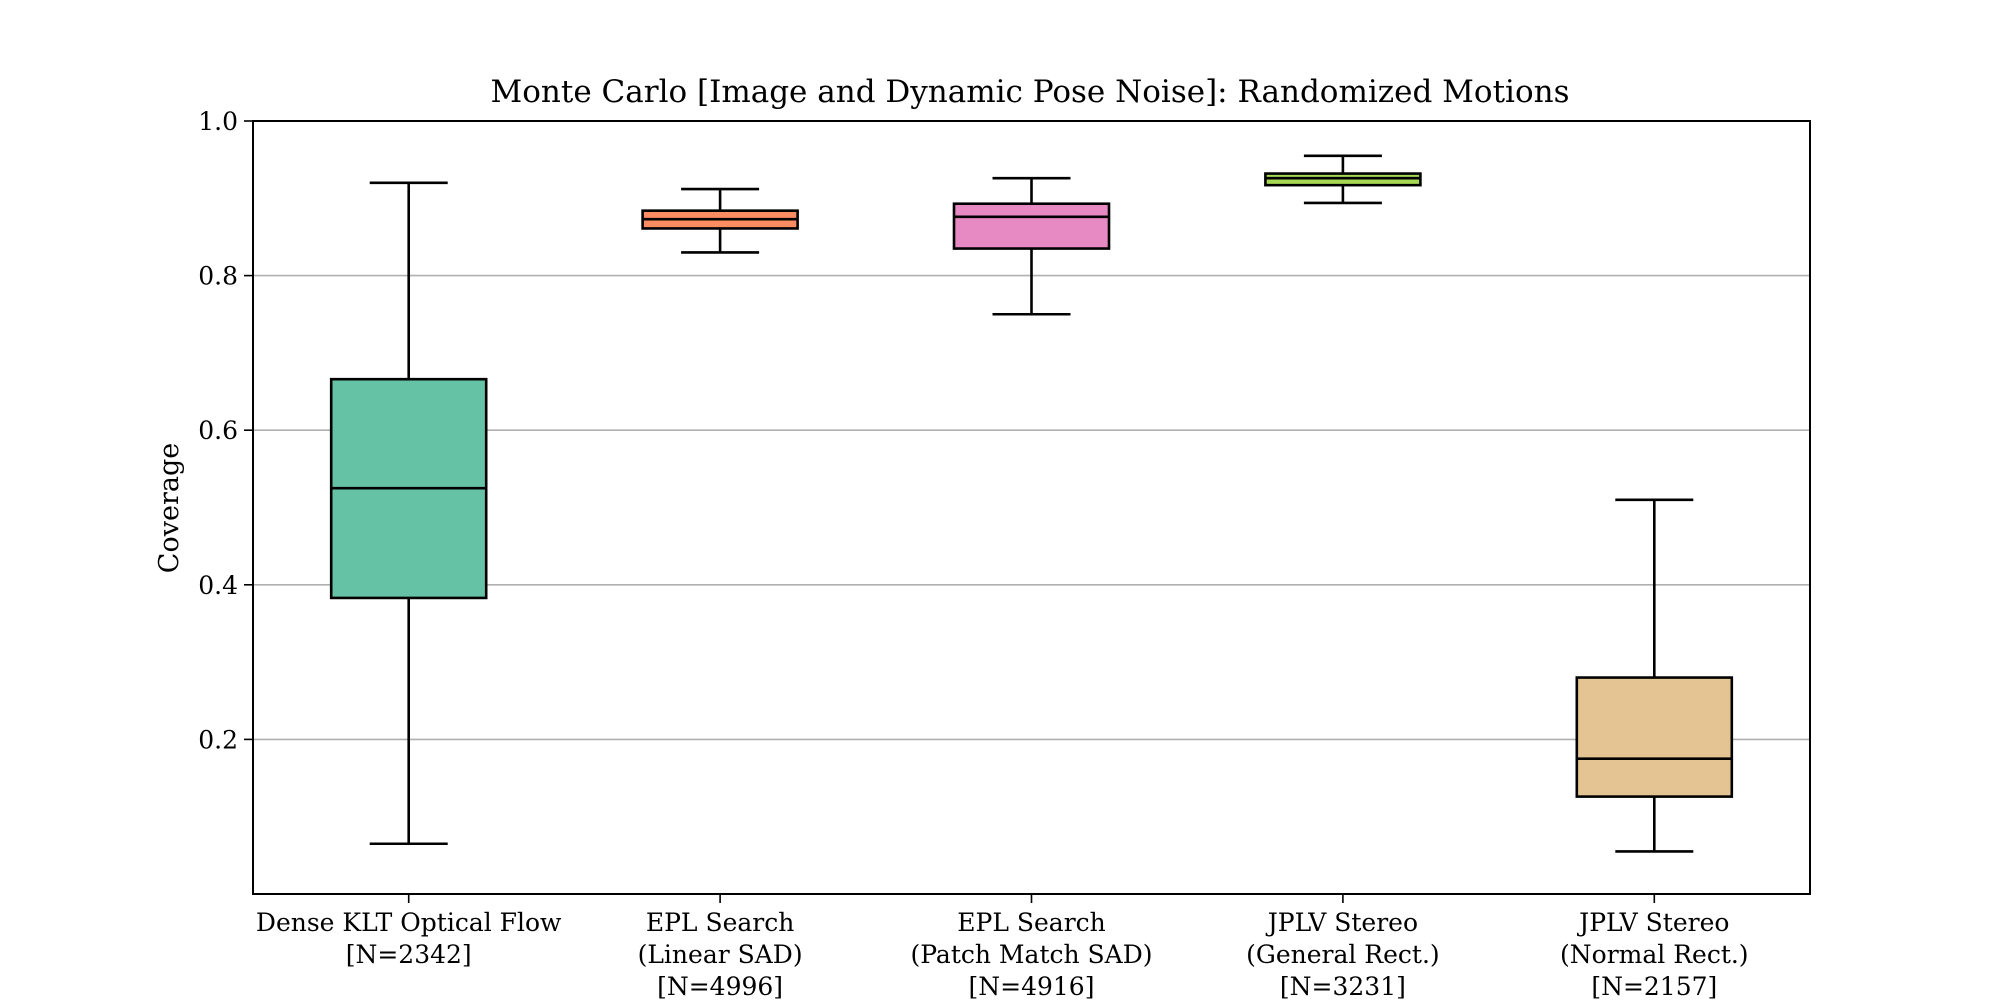 This screenshot has width=2000, height=1000. What do you see at coordinates (169, 508) in the screenshot?
I see `y-axis-label: Coverage` at bounding box center [169, 508].